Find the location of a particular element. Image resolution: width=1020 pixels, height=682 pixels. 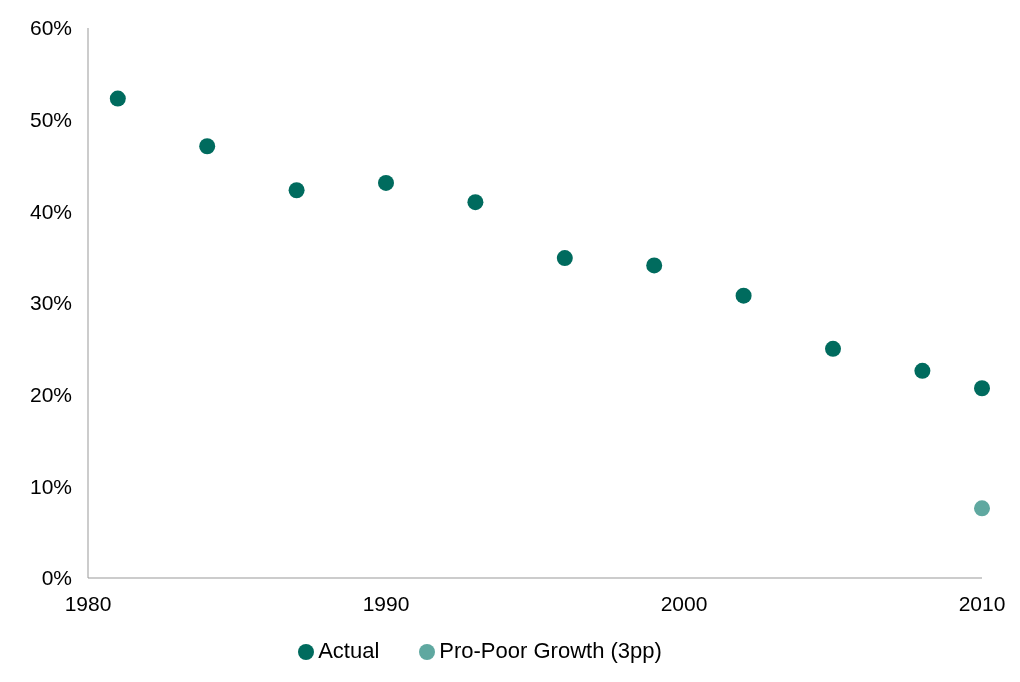

y-tick-label: 30% is located at coordinates (50, 303).